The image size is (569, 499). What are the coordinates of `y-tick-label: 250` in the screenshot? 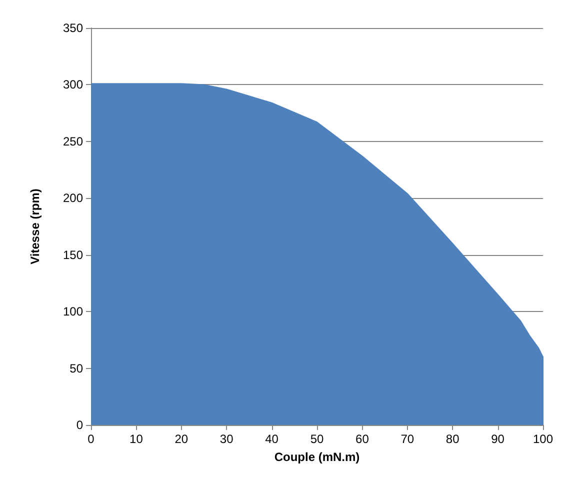 It's located at (73, 141).